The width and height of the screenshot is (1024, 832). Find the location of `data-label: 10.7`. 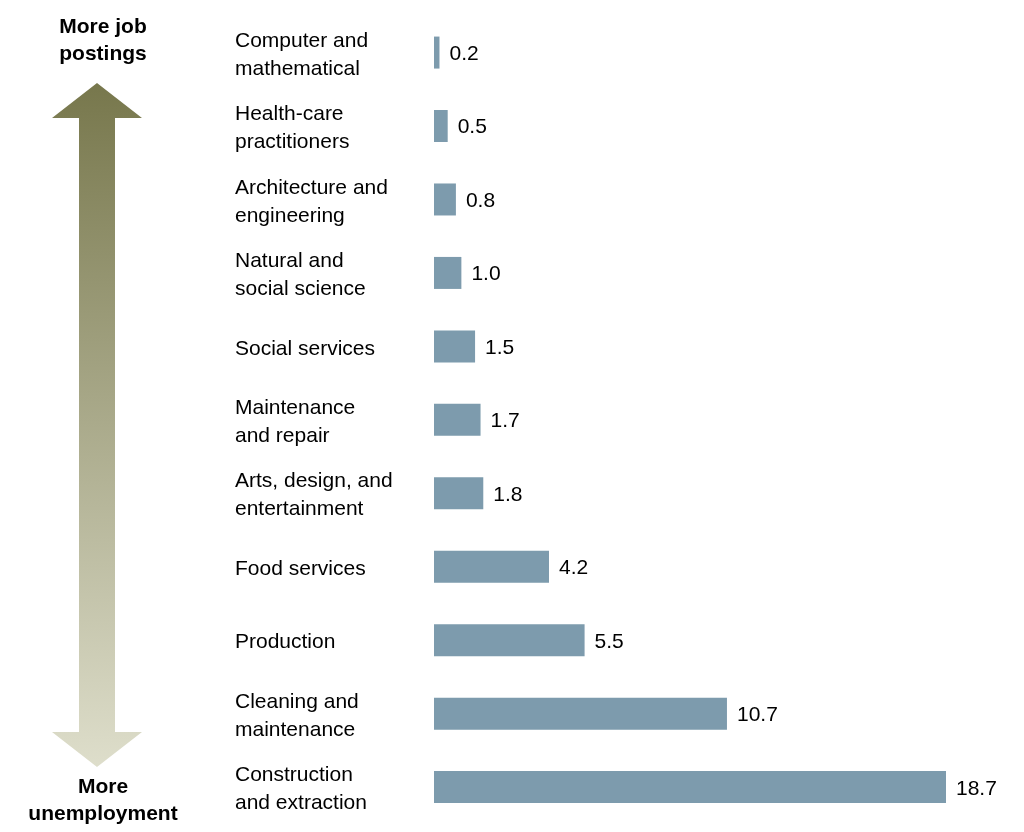

data-label: 10.7 is located at coordinates (757, 714).